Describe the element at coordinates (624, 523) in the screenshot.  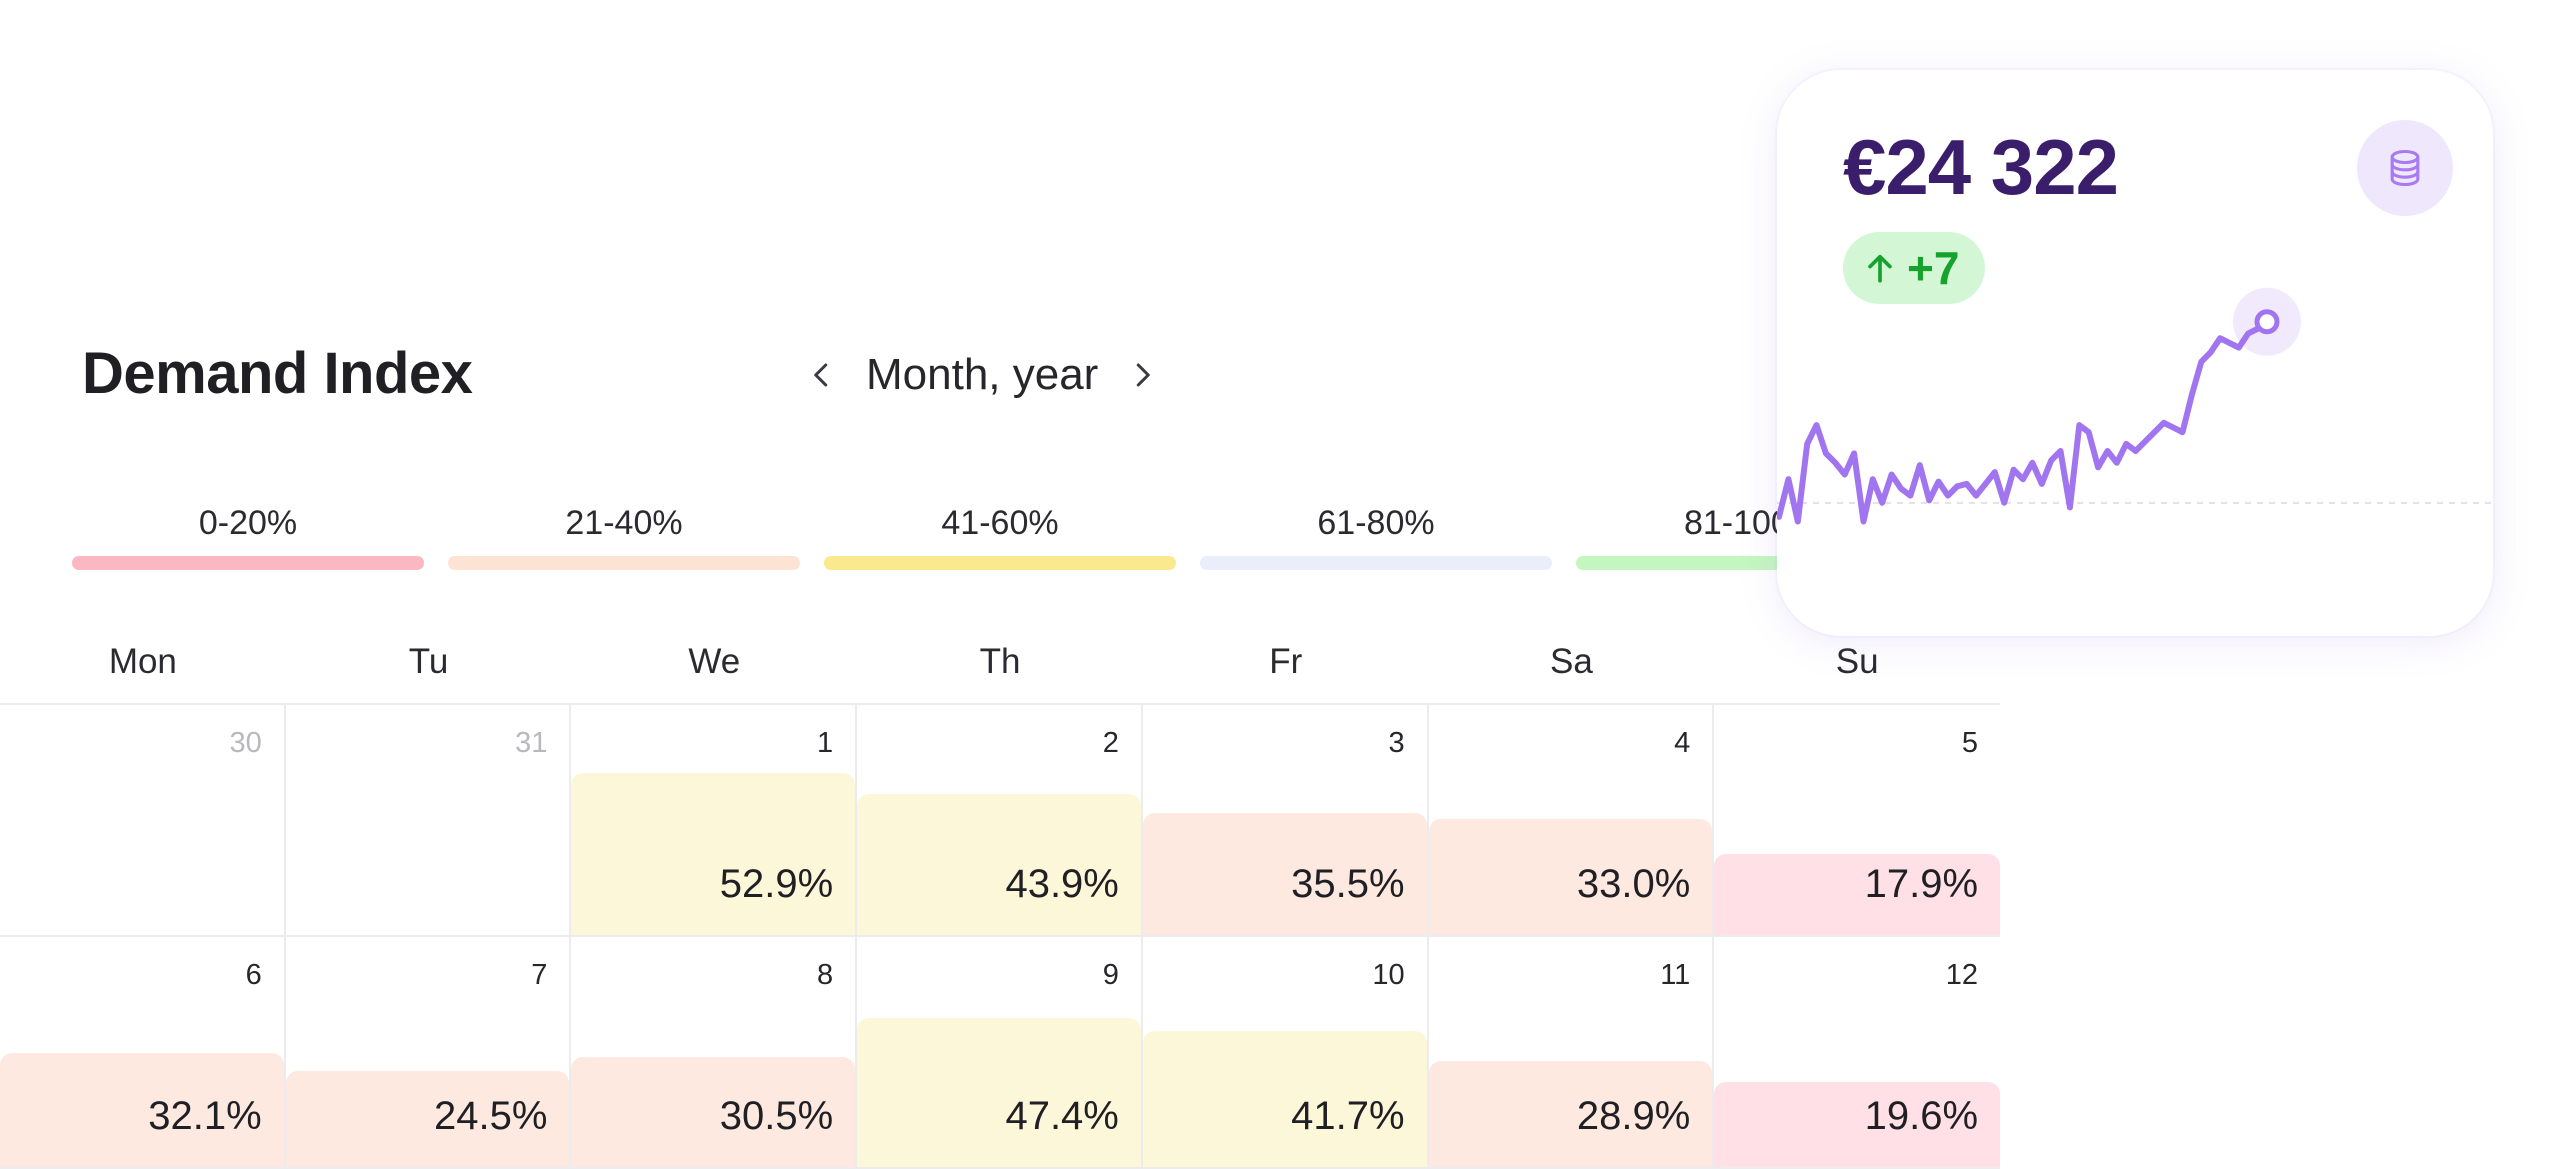
I see `legend-label: 21-40%` at that location.